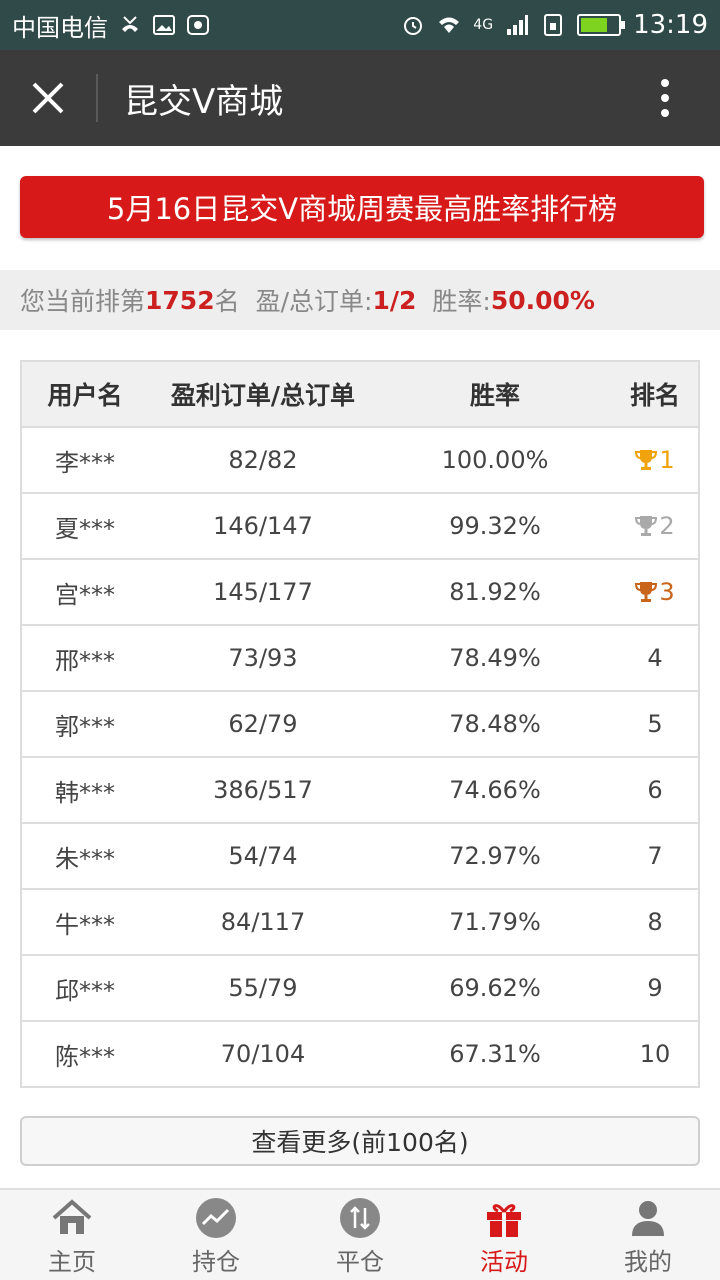 Image resolution: width=720 pixels, height=1280 pixels. I want to click on rank-number: 8, so click(655, 922).